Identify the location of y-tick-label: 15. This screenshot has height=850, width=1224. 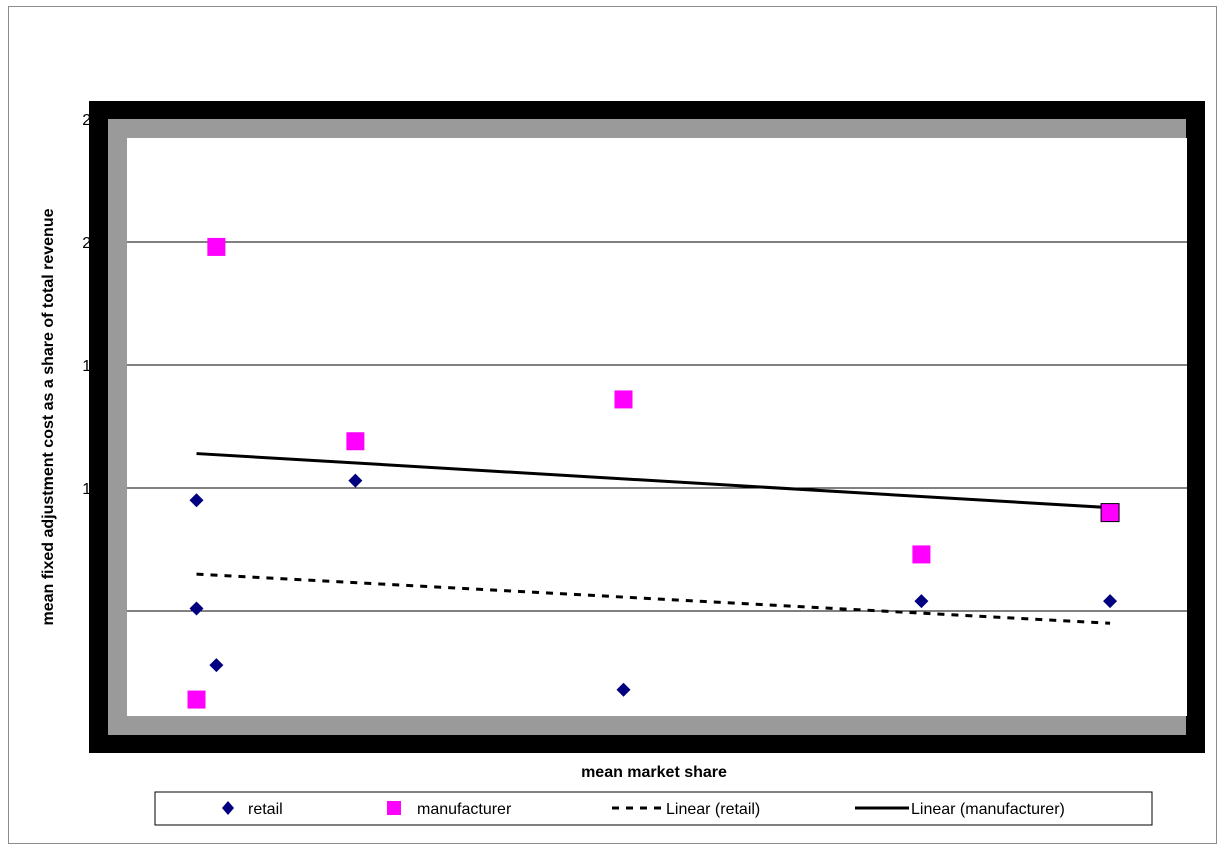
(91, 366).